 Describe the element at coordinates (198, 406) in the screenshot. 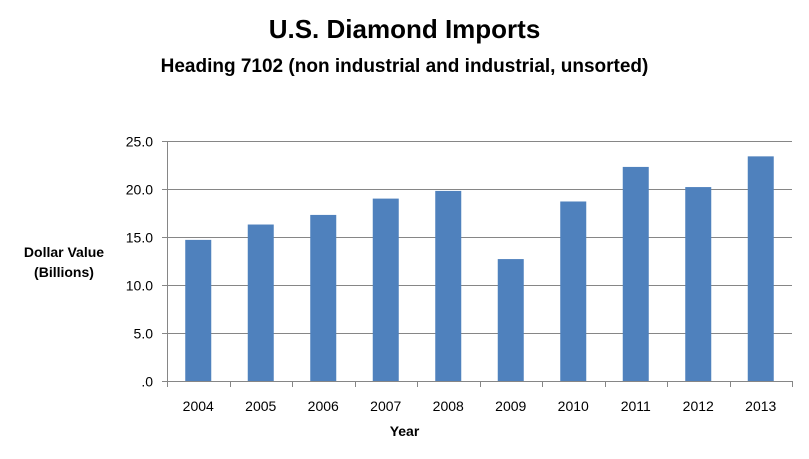

I see `x-tick-label: 2004` at that location.